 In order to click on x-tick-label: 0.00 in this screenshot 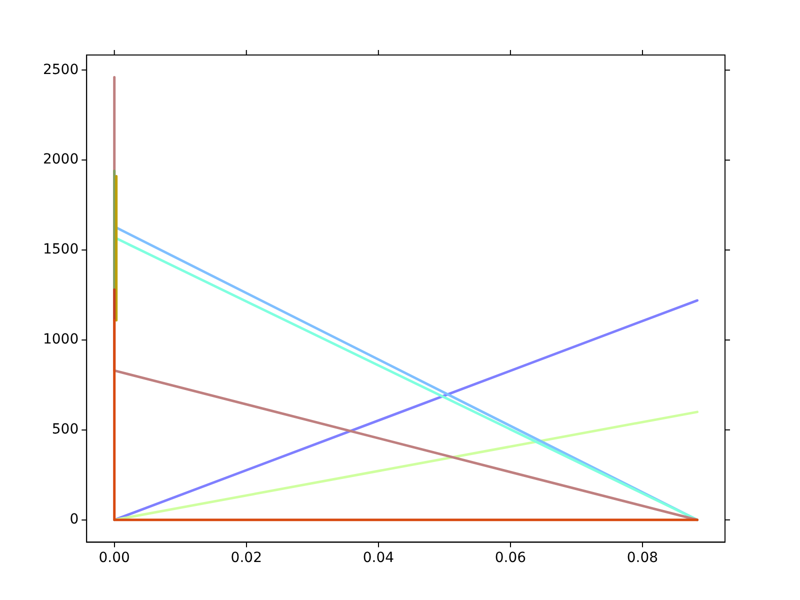, I will do `click(114, 558)`.